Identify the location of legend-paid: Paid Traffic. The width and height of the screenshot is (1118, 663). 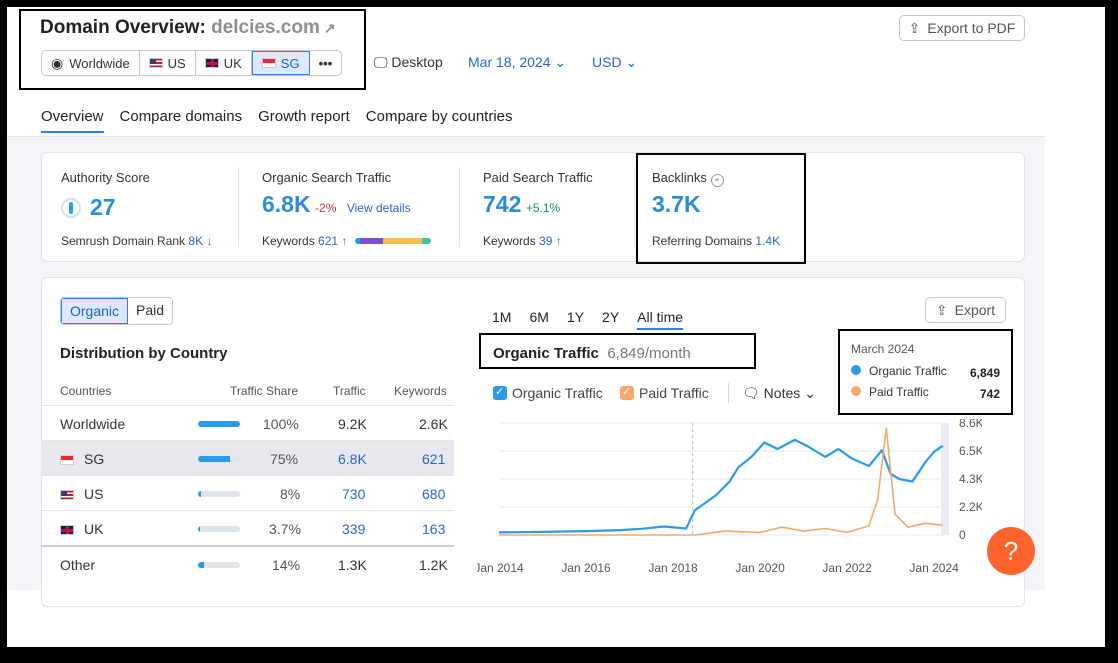
(664, 393).